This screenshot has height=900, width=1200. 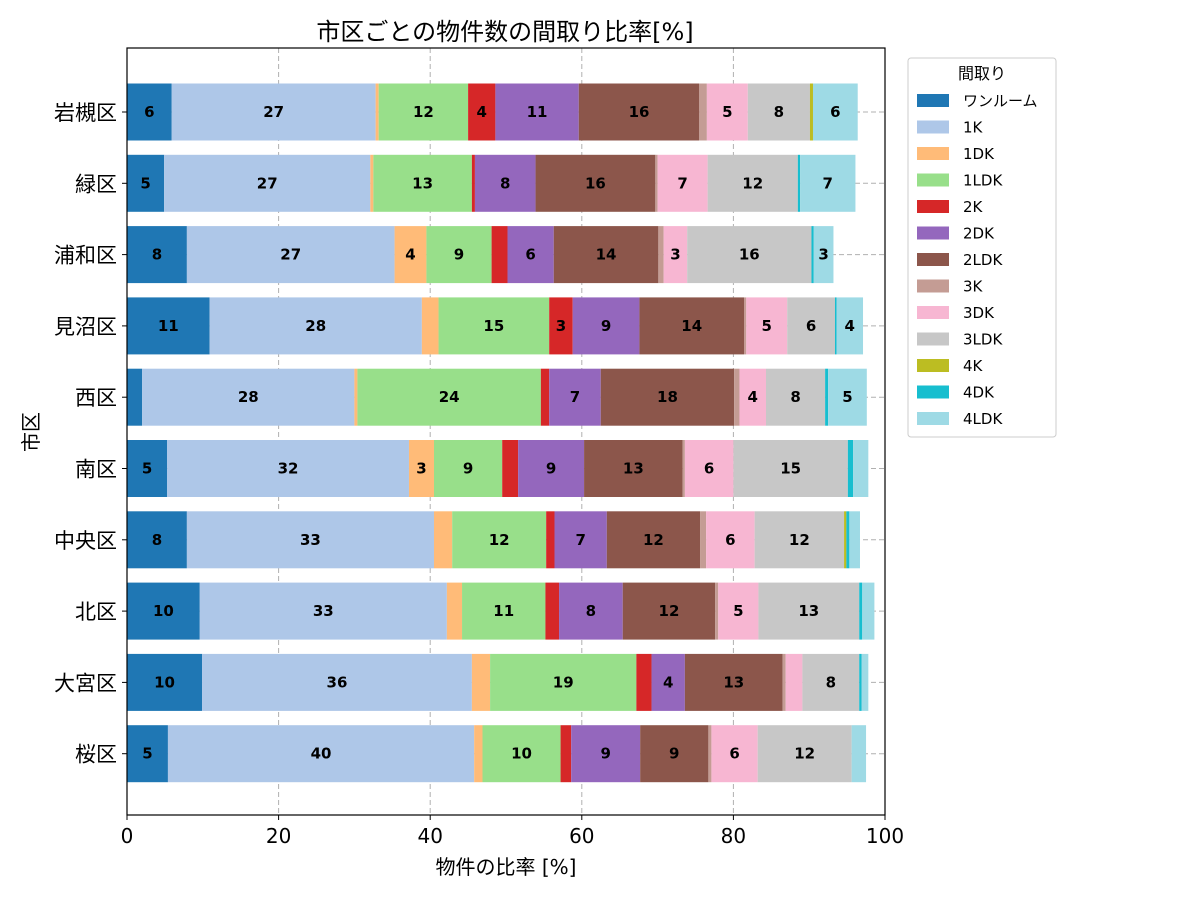 I want to click on bar-value-label: 24, so click(x=449, y=397).